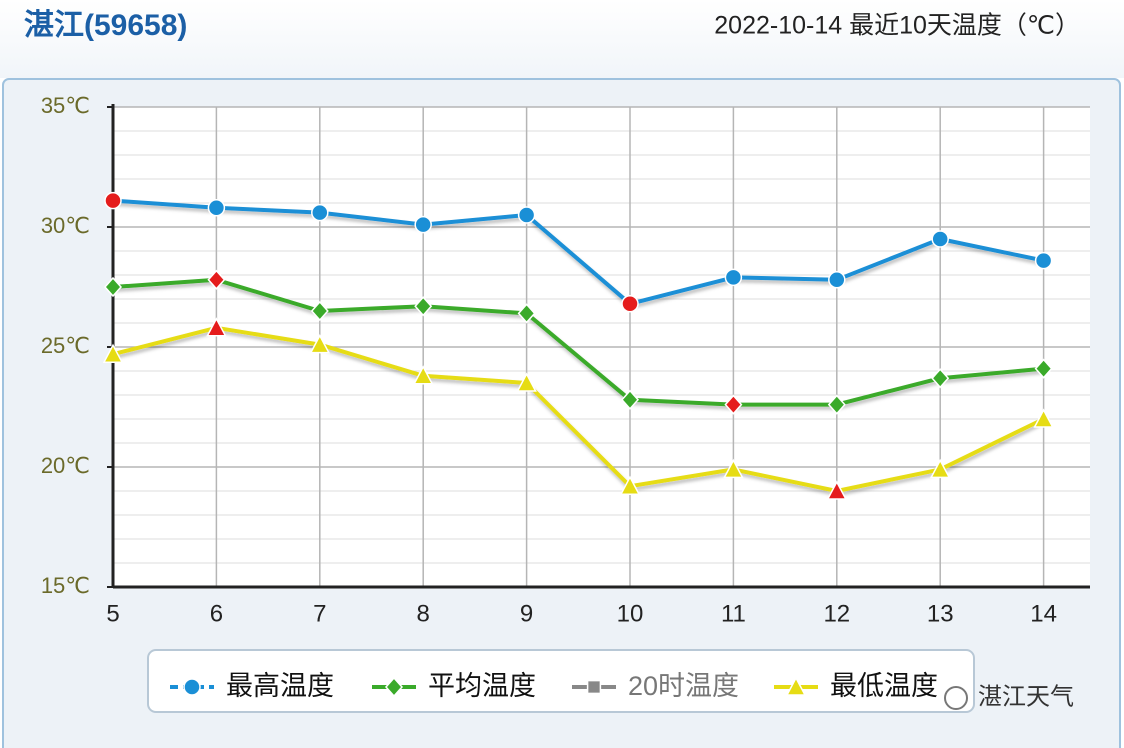 This screenshot has width=1124, height=748. Describe the element at coordinates (884, 686) in the screenshot. I see `legend-label: 最低温度` at that location.